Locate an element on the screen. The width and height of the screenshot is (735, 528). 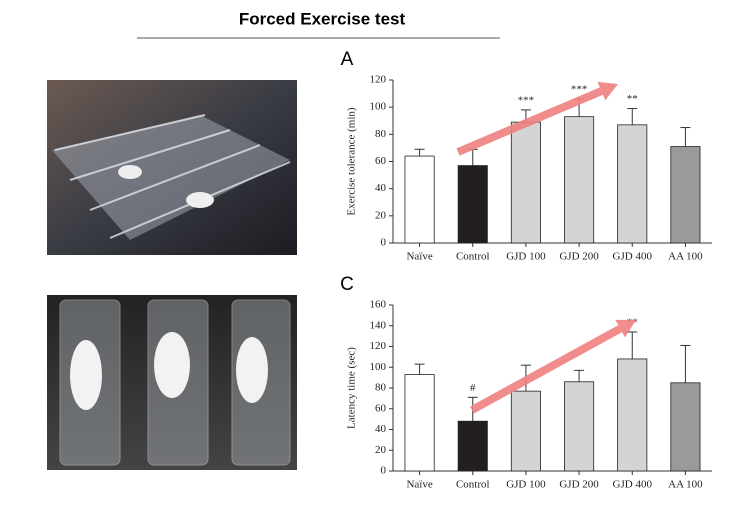
slide-title: Forced Exercise test is located at coordinates (322, 18).